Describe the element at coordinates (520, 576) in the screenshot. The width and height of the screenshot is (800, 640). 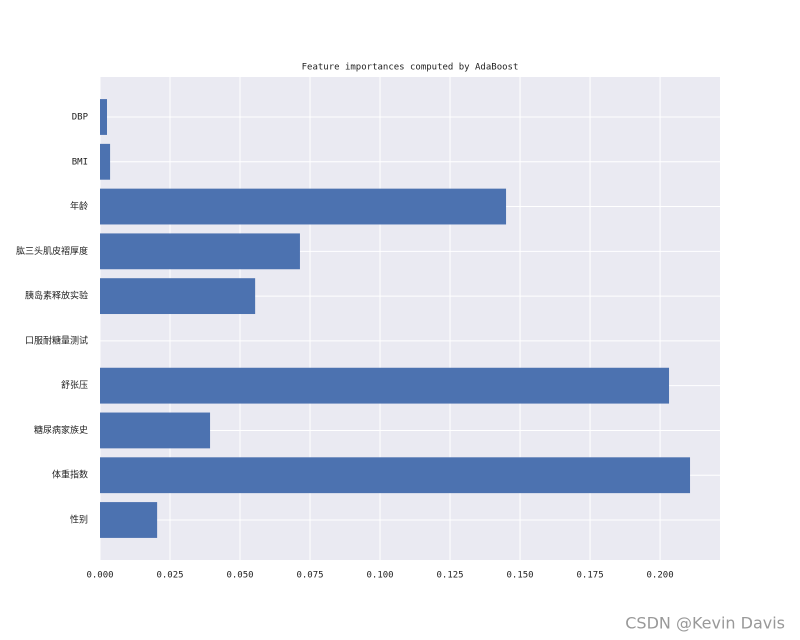
I see `x-tick-label: 0.150` at that location.